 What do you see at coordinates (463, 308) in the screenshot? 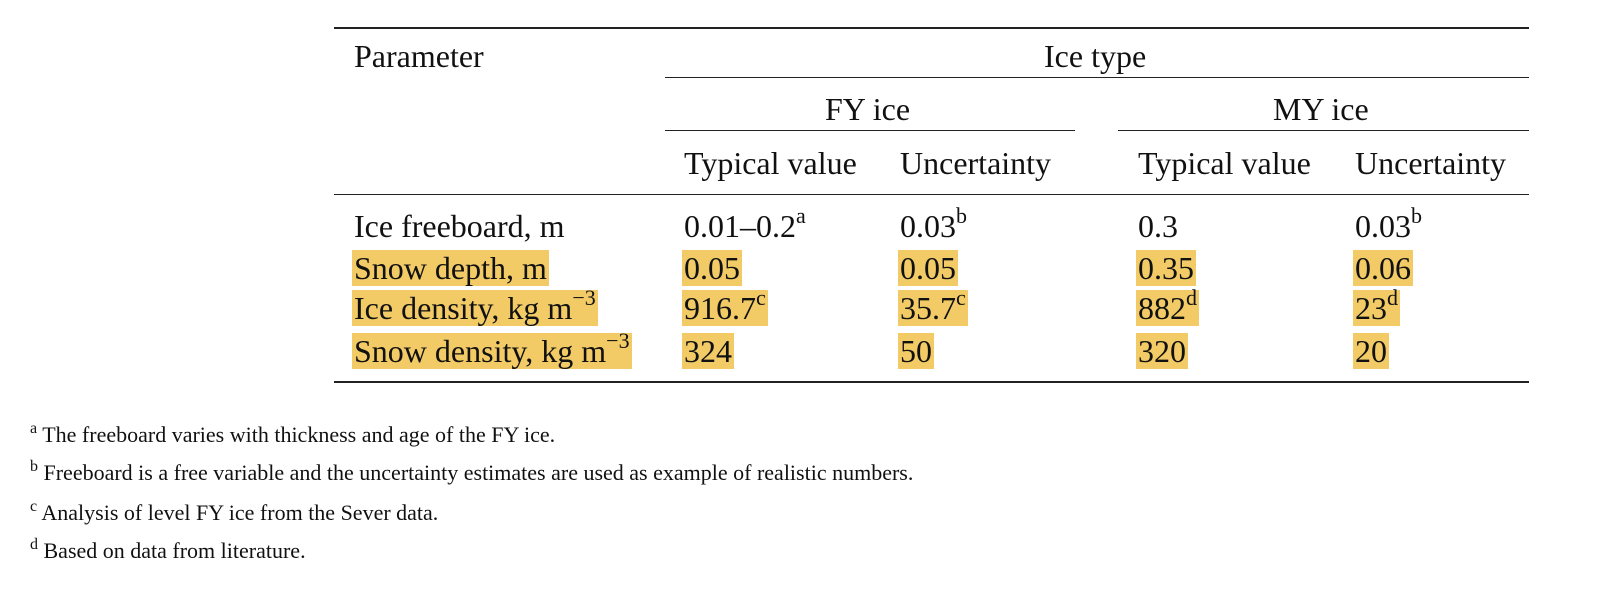
I see `cell-text: Ice density, kg m` at bounding box center [463, 308].